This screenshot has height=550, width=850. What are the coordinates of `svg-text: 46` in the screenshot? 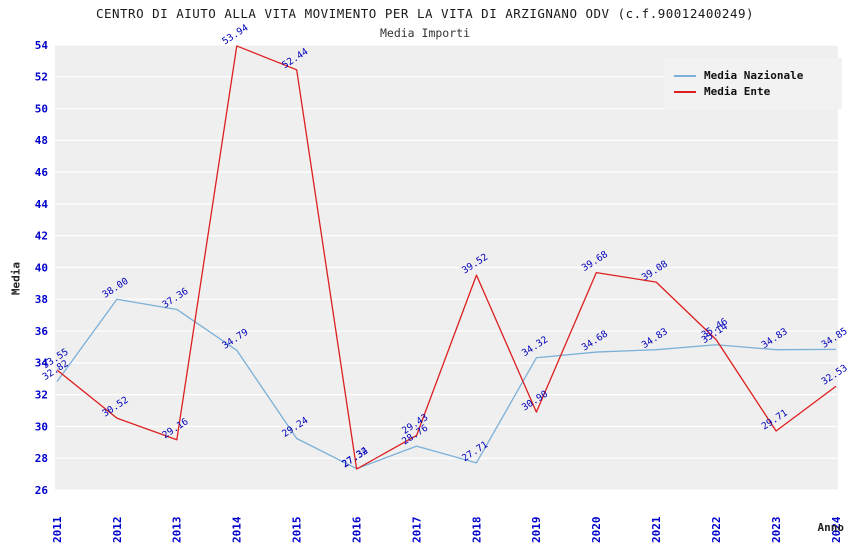 It's located at (42, 172).